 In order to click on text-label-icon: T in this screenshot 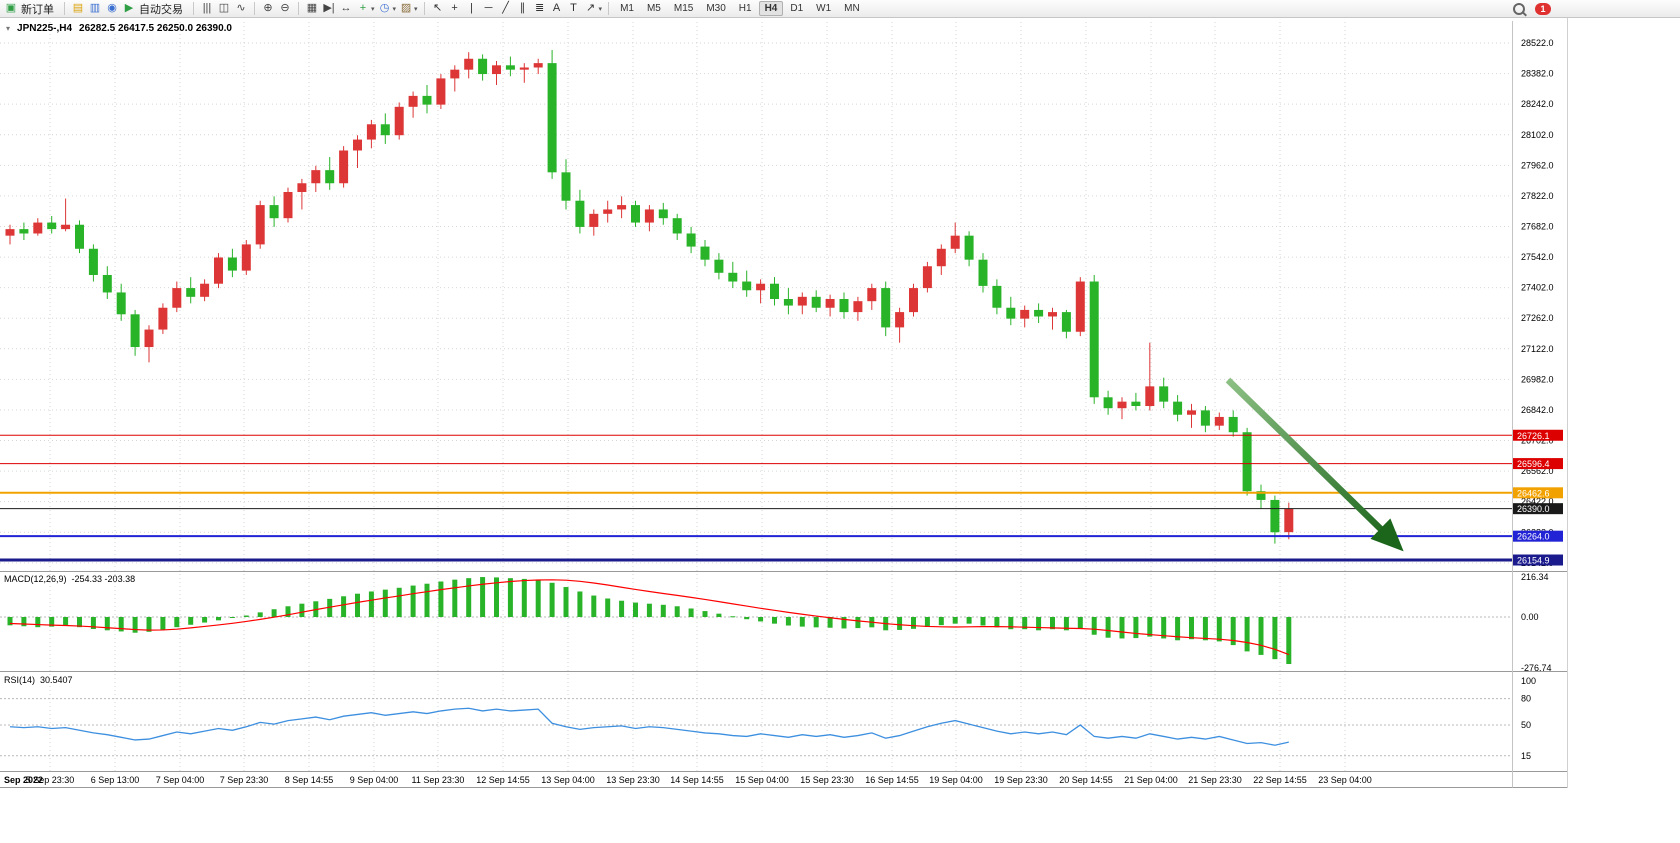, I will do `click(573, 8)`.